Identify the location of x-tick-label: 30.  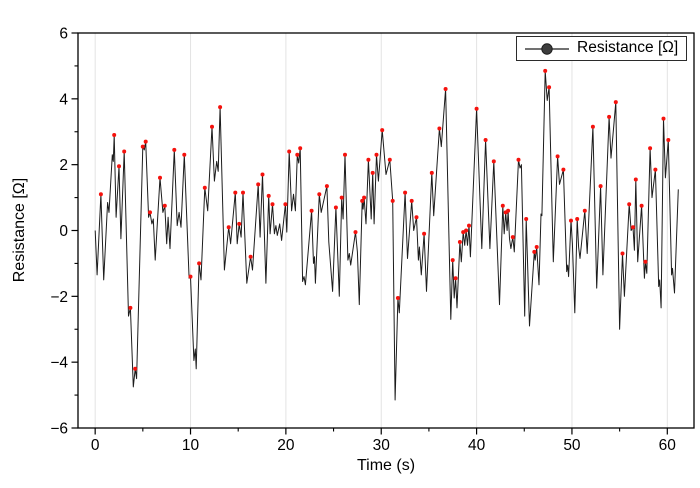
(382, 445).